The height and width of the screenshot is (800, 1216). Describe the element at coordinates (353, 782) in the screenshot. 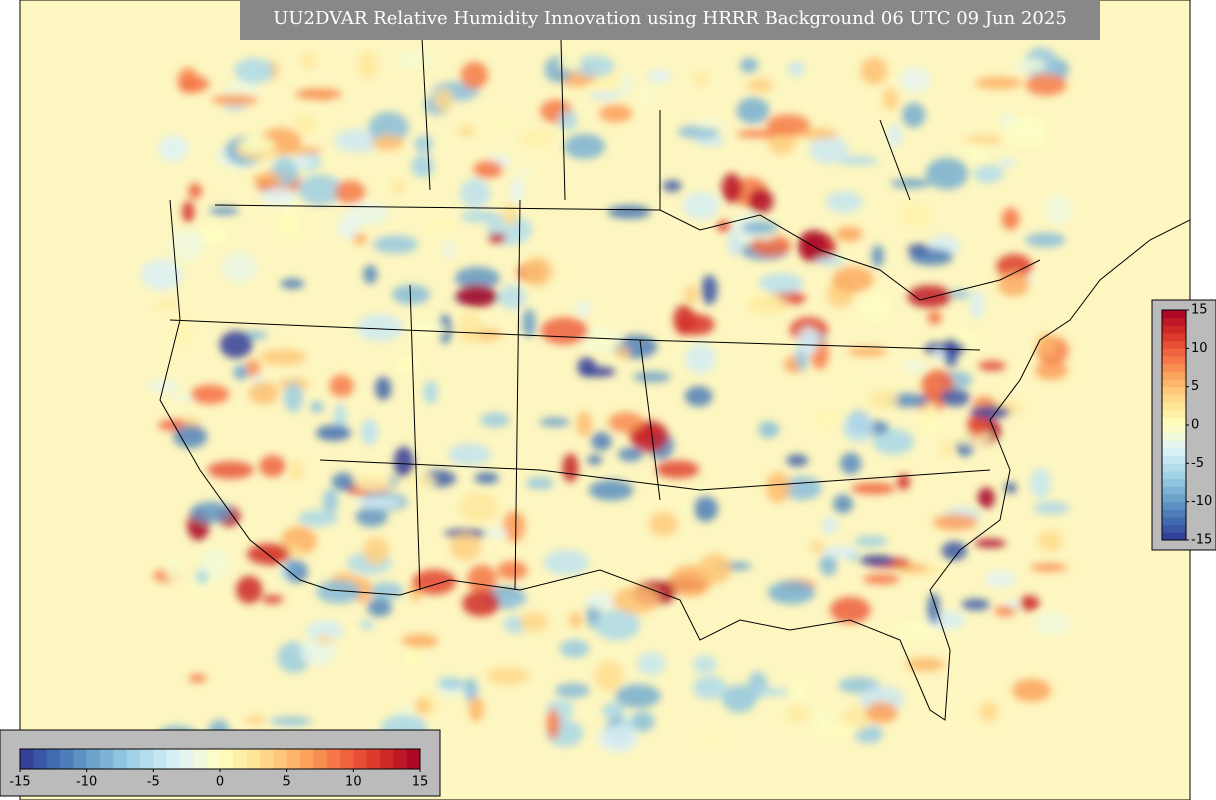

I see `colorbar-tick-label: 10` at that location.